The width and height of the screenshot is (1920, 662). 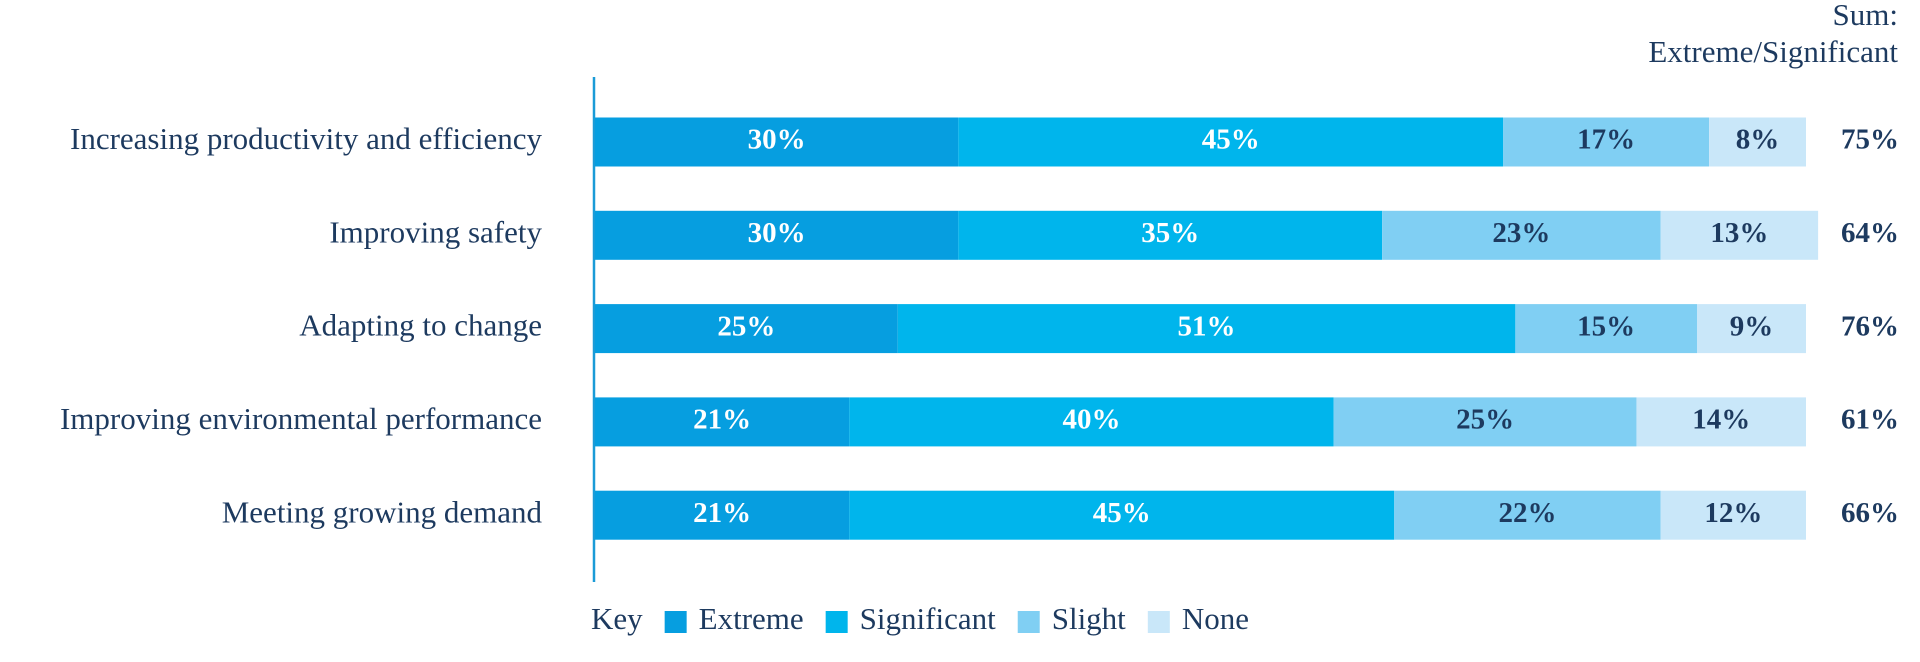 What do you see at coordinates (1870, 140) in the screenshot?
I see `sum-label: 75%` at bounding box center [1870, 140].